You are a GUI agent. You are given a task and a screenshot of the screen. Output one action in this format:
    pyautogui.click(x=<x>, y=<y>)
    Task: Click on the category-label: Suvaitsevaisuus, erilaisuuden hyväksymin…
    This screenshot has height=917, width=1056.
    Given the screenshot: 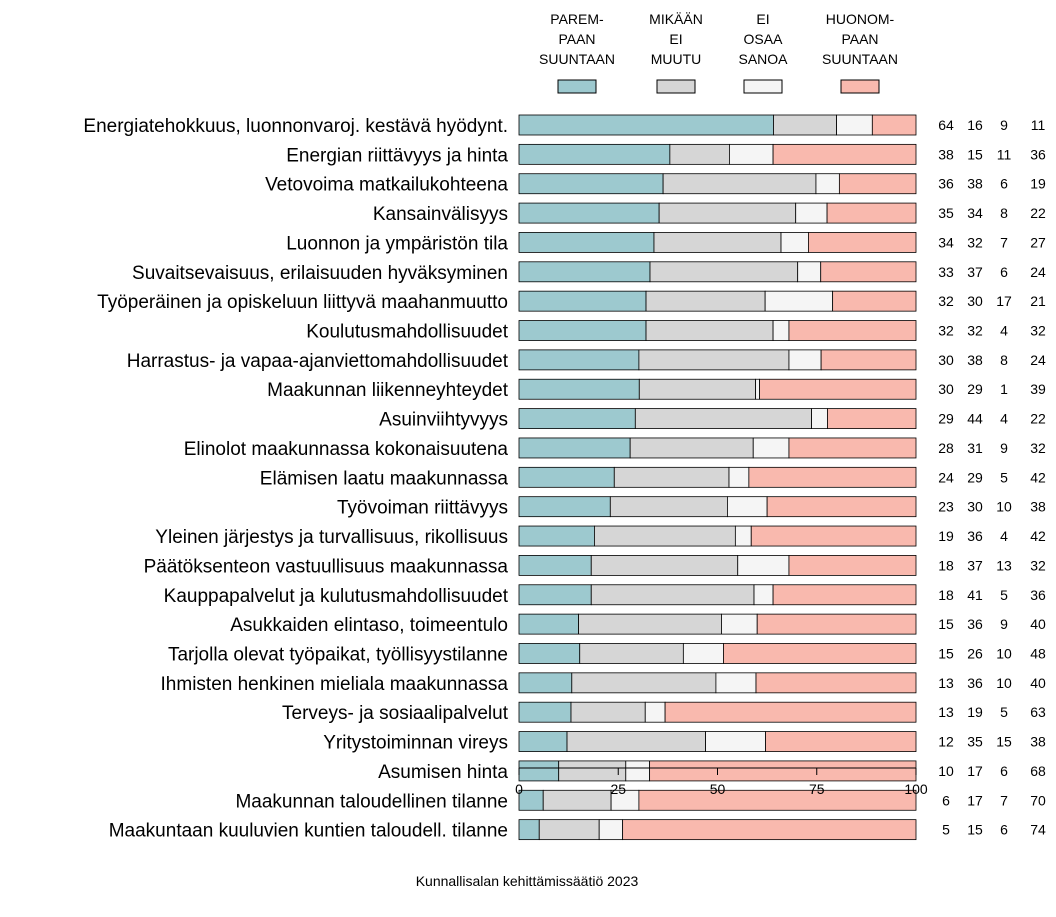 What is the action you would take?
    pyautogui.click(x=320, y=273)
    